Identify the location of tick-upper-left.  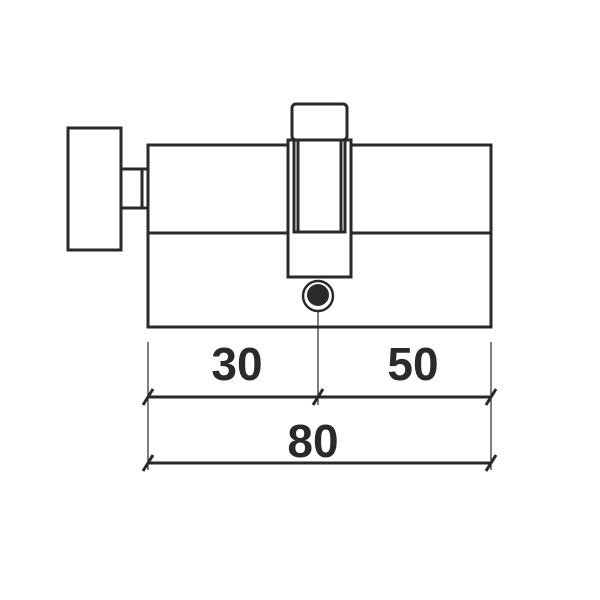
(148, 397).